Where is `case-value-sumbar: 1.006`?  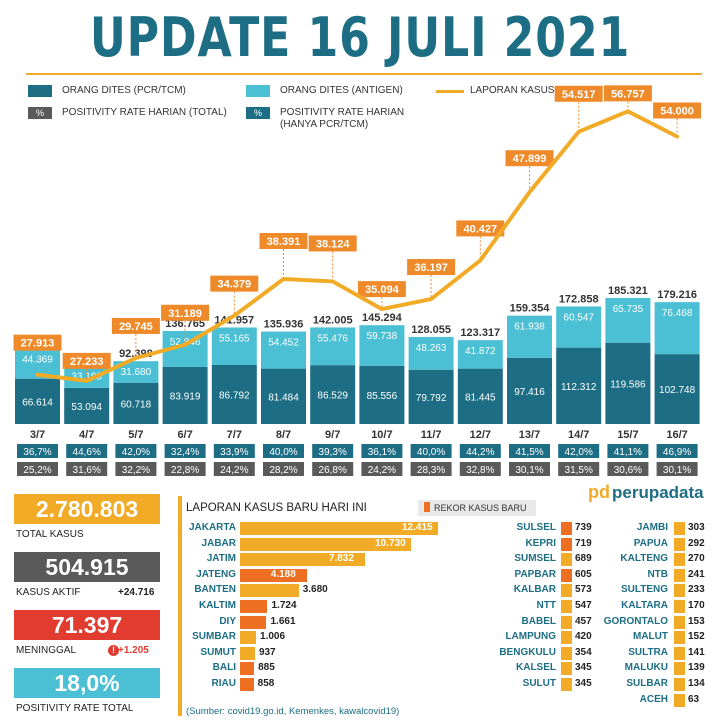 case-value-sumbar: 1.006 is located at coordinates (273, 637).